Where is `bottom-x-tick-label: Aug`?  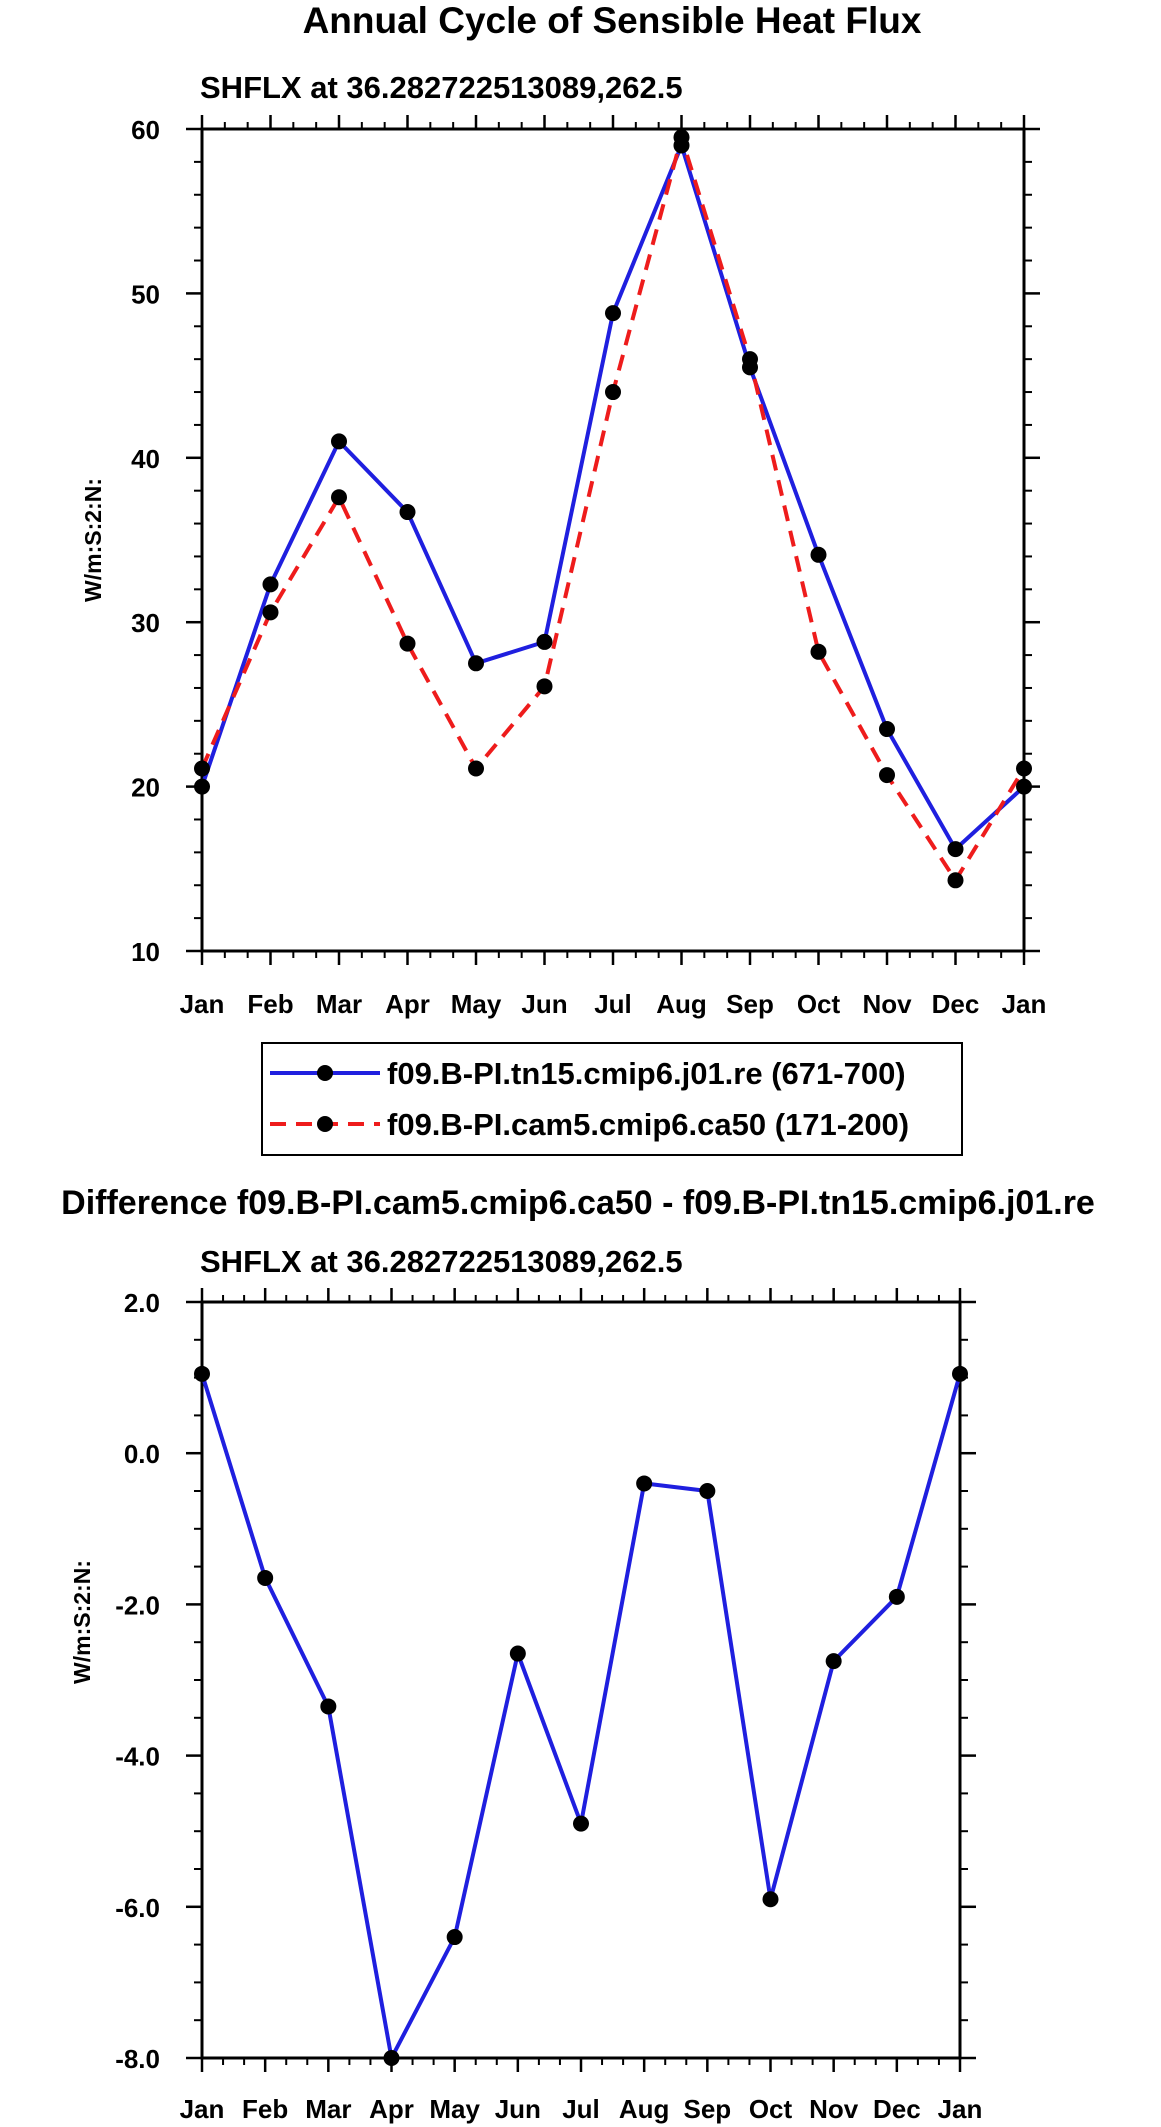
bottom-x-tick-label: Aug is located at coordinates (644, 2109).